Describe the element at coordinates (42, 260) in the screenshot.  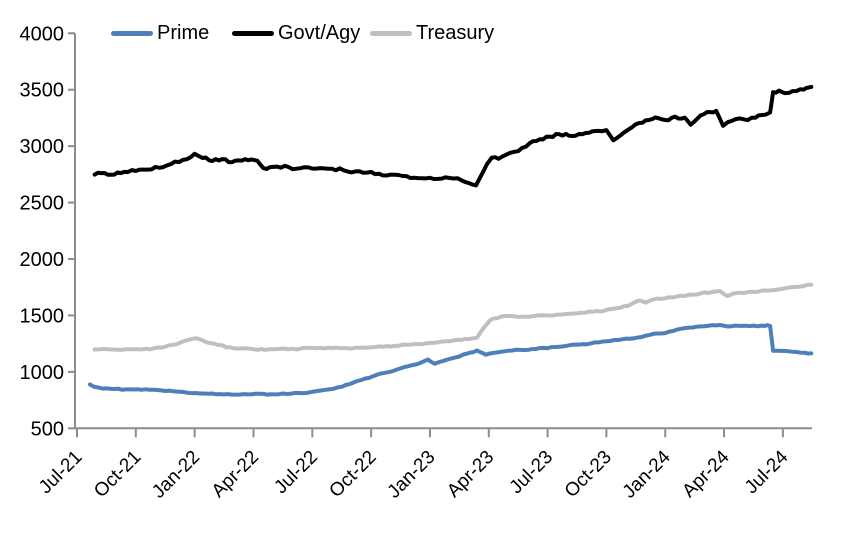
I see `y-tick-label: 2000` at that location.